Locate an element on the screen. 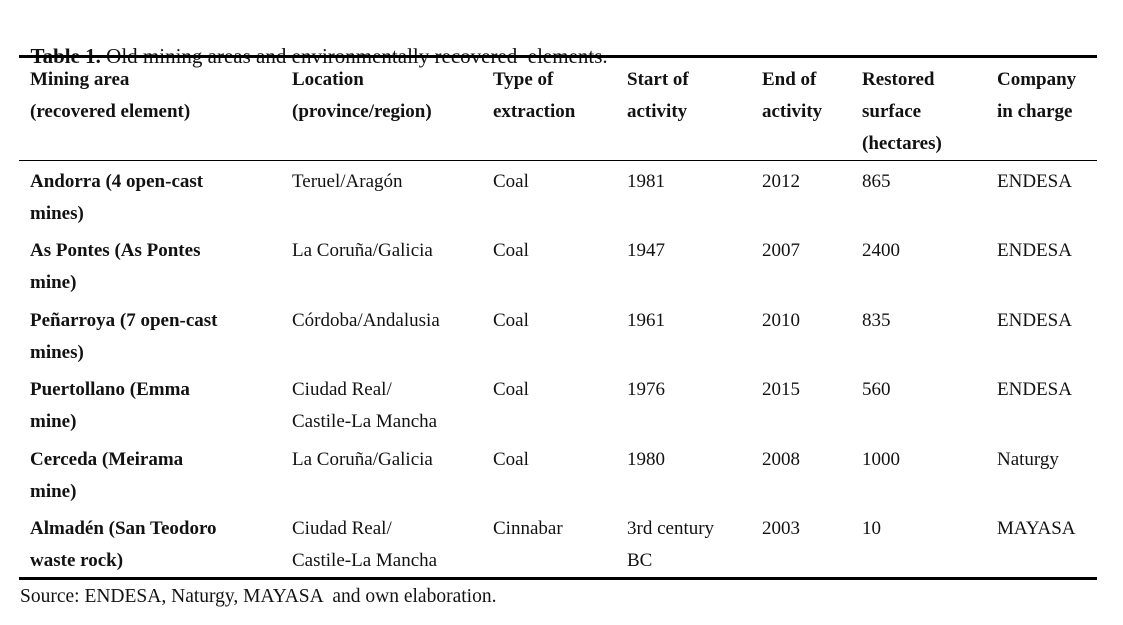 This screenshot has height=625, width=1123. column-header: Company in charge is located at coordinates (1037, 95).